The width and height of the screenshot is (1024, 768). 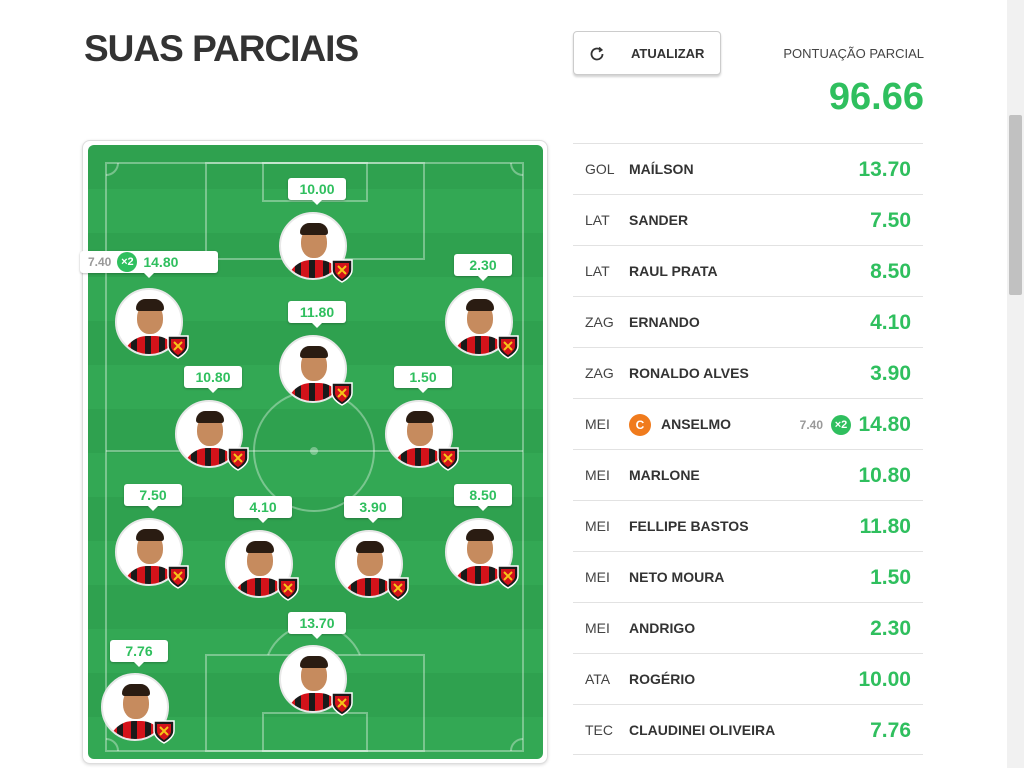 What do you see at coordinates (213, 379) in the screenshot?
I see `player-score: 10.80` at bounding box center [213, 379].